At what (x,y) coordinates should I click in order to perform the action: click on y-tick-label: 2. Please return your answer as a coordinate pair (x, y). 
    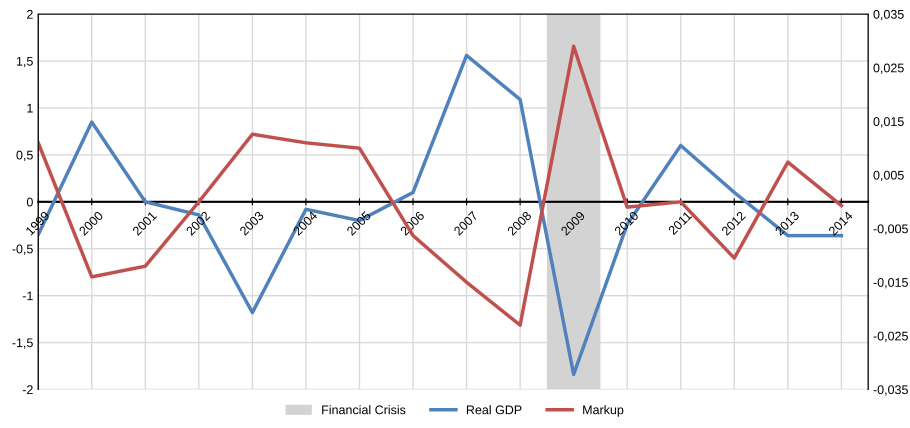
    Looking at the image, I should click on (30, 14).